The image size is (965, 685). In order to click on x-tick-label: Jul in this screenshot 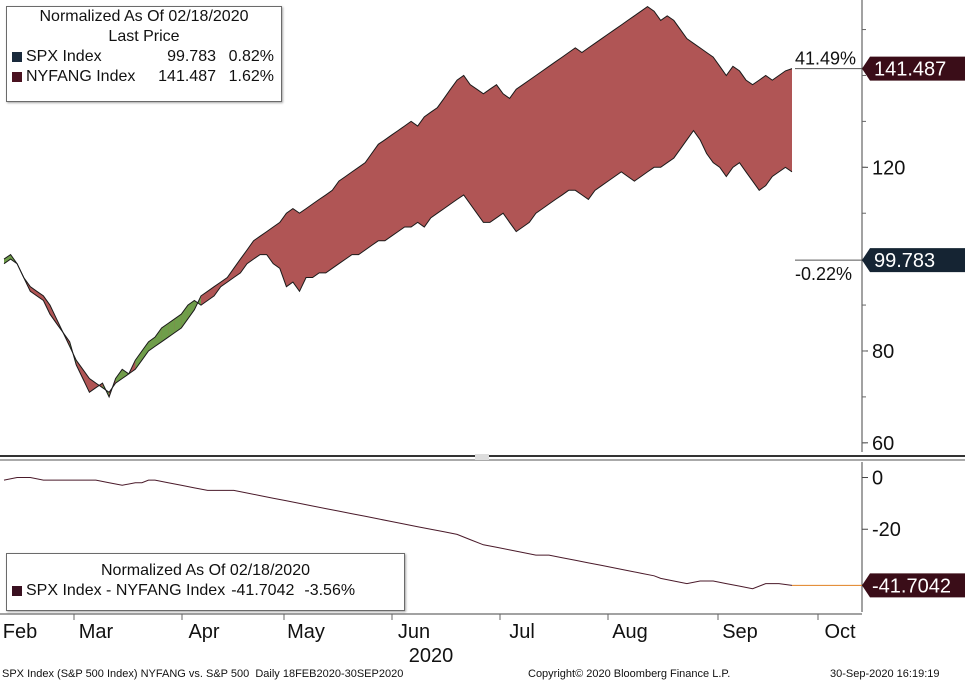, I will do `click(522, 632)`.